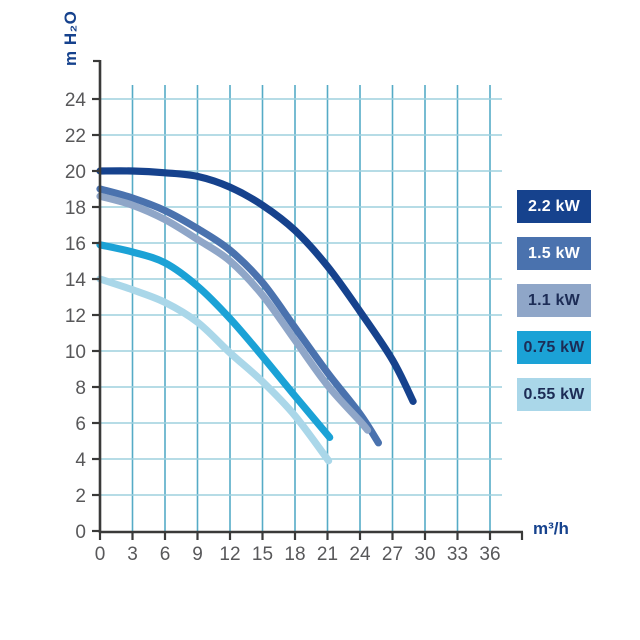  What do you see at coordinates (554, 253) in the screenshot?
I see `legend-item-1.5kw: 1.5 kW` at bounding box center [554, 253].